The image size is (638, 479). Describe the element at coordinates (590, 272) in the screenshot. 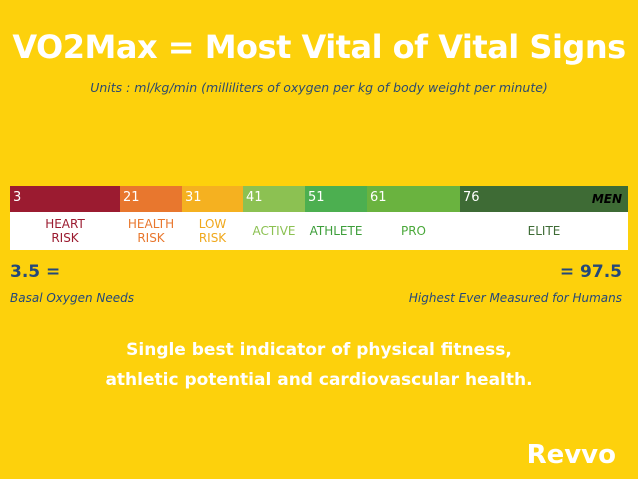

I see `high-value: = 97.5` at that location.